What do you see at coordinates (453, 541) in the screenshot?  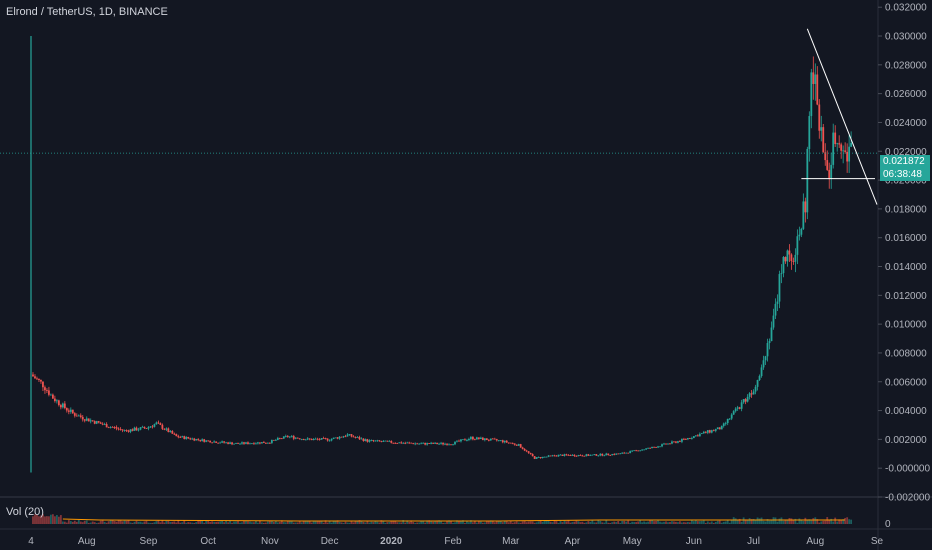 I see `x-tick-label: Feb` at bounding box center [453, 541].